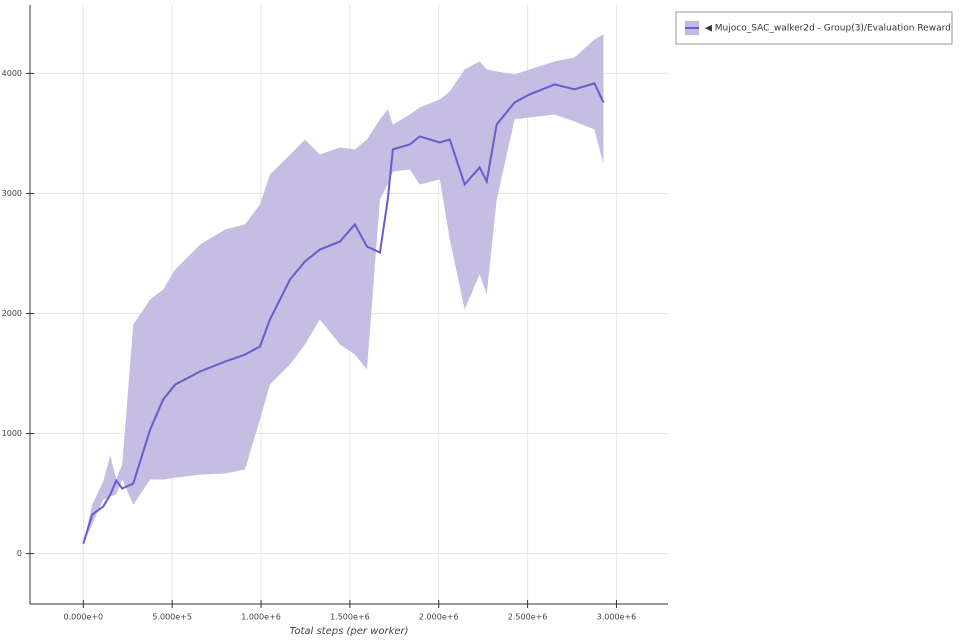 The height and width of the screenshot is (640, 960). I want to click on y-tick-label: 3000, so click(12, 193).